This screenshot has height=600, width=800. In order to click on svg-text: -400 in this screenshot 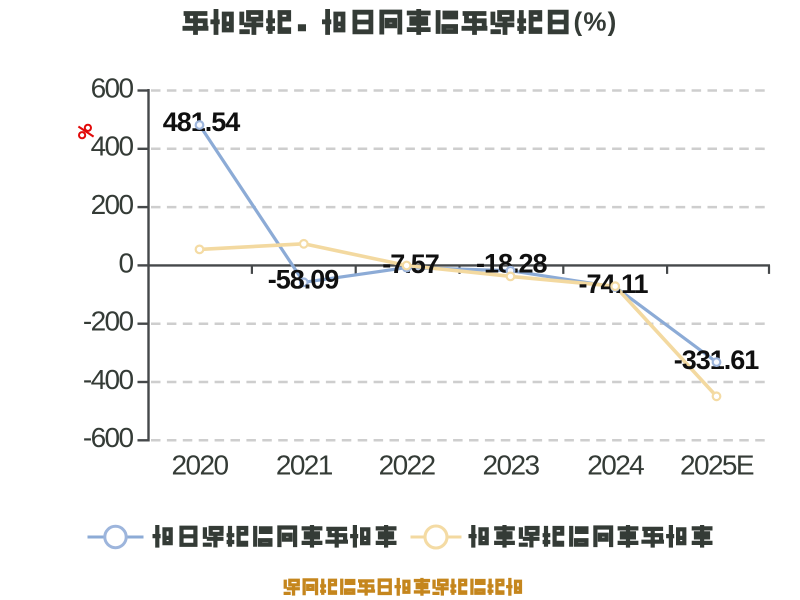, I will do `click(108, 379)`.